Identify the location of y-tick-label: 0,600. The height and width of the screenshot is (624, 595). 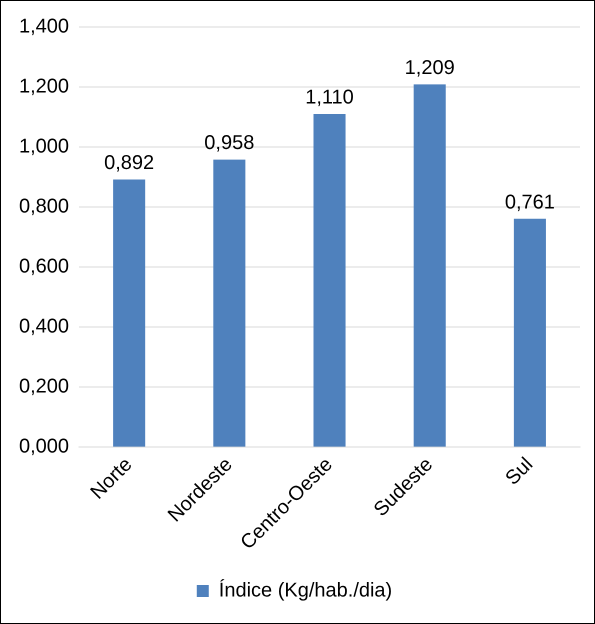
(44, 267).